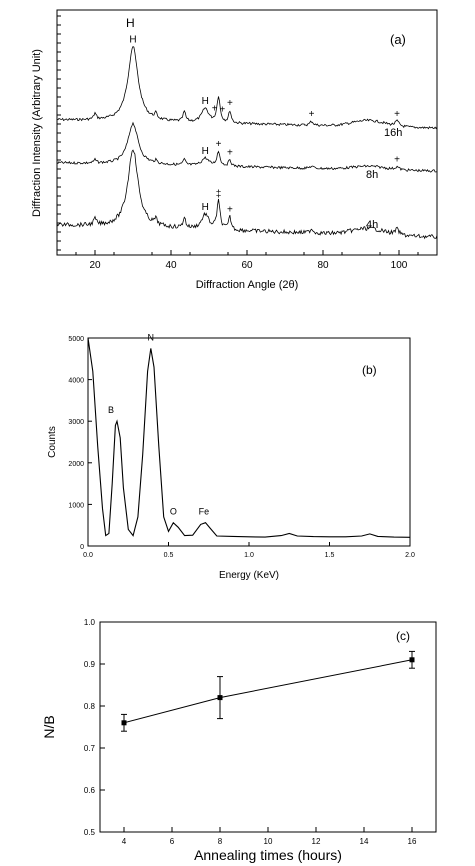 This screenshot has width=475, height=866. Describe the element at coordinates (124, 841) in the screenshot. I see `panel-c-x-tick-label: 4` at that location.